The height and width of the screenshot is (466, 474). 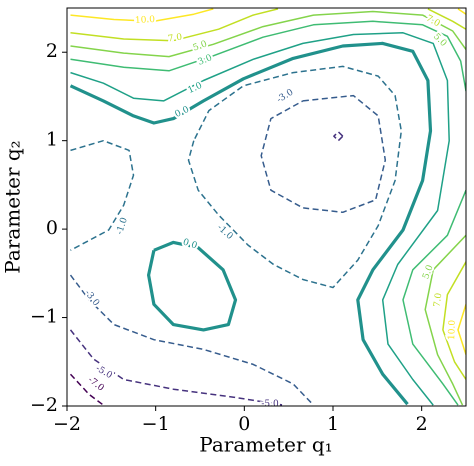 What do you see at coordinates (156, 424) in the screenshot?
I see `x-tick-label: −1` at bounding box center [156, 424].